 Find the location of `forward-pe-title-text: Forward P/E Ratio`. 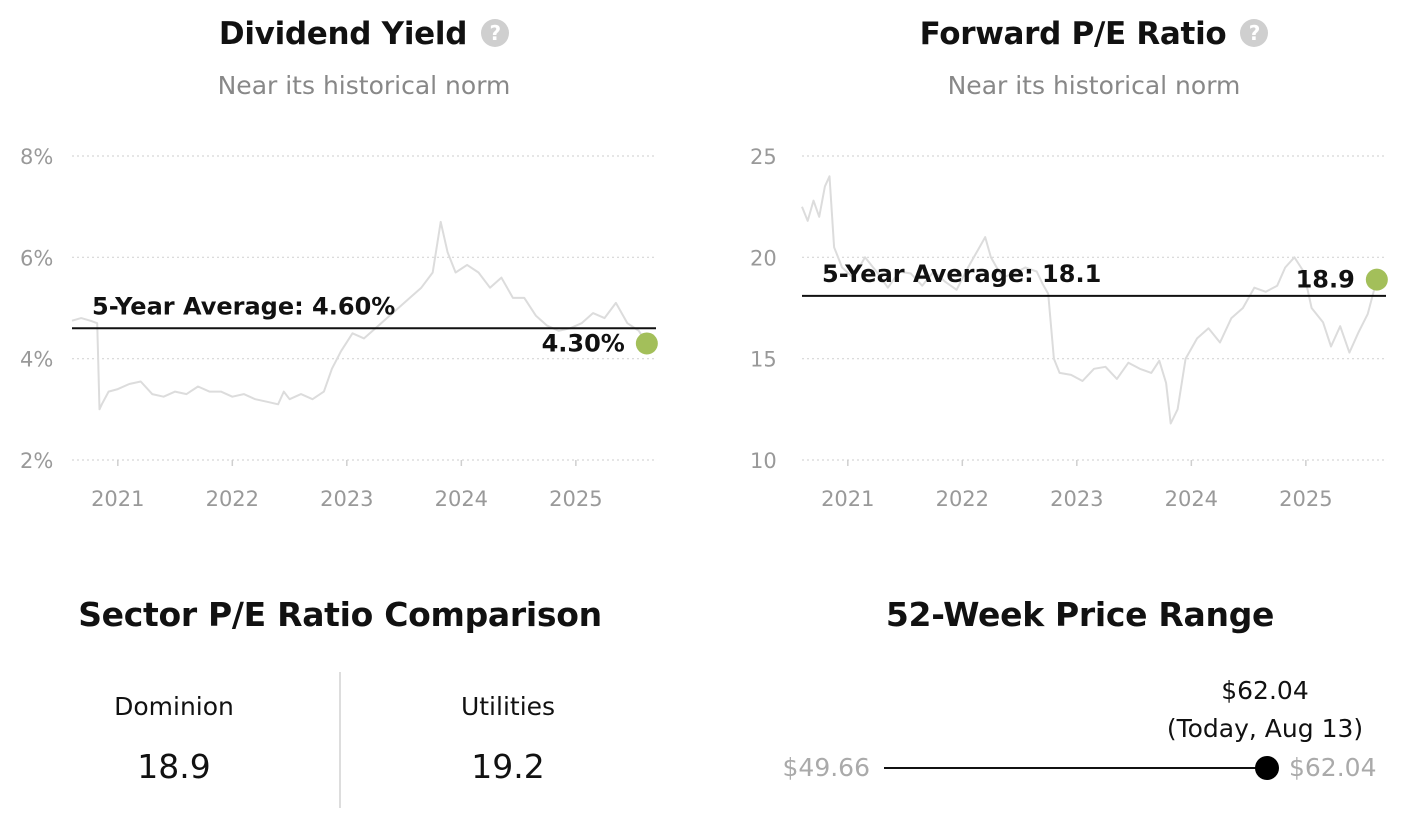

forward-pe-title-text: Forward P/E Ratio is located at coordinates (1073, 34).